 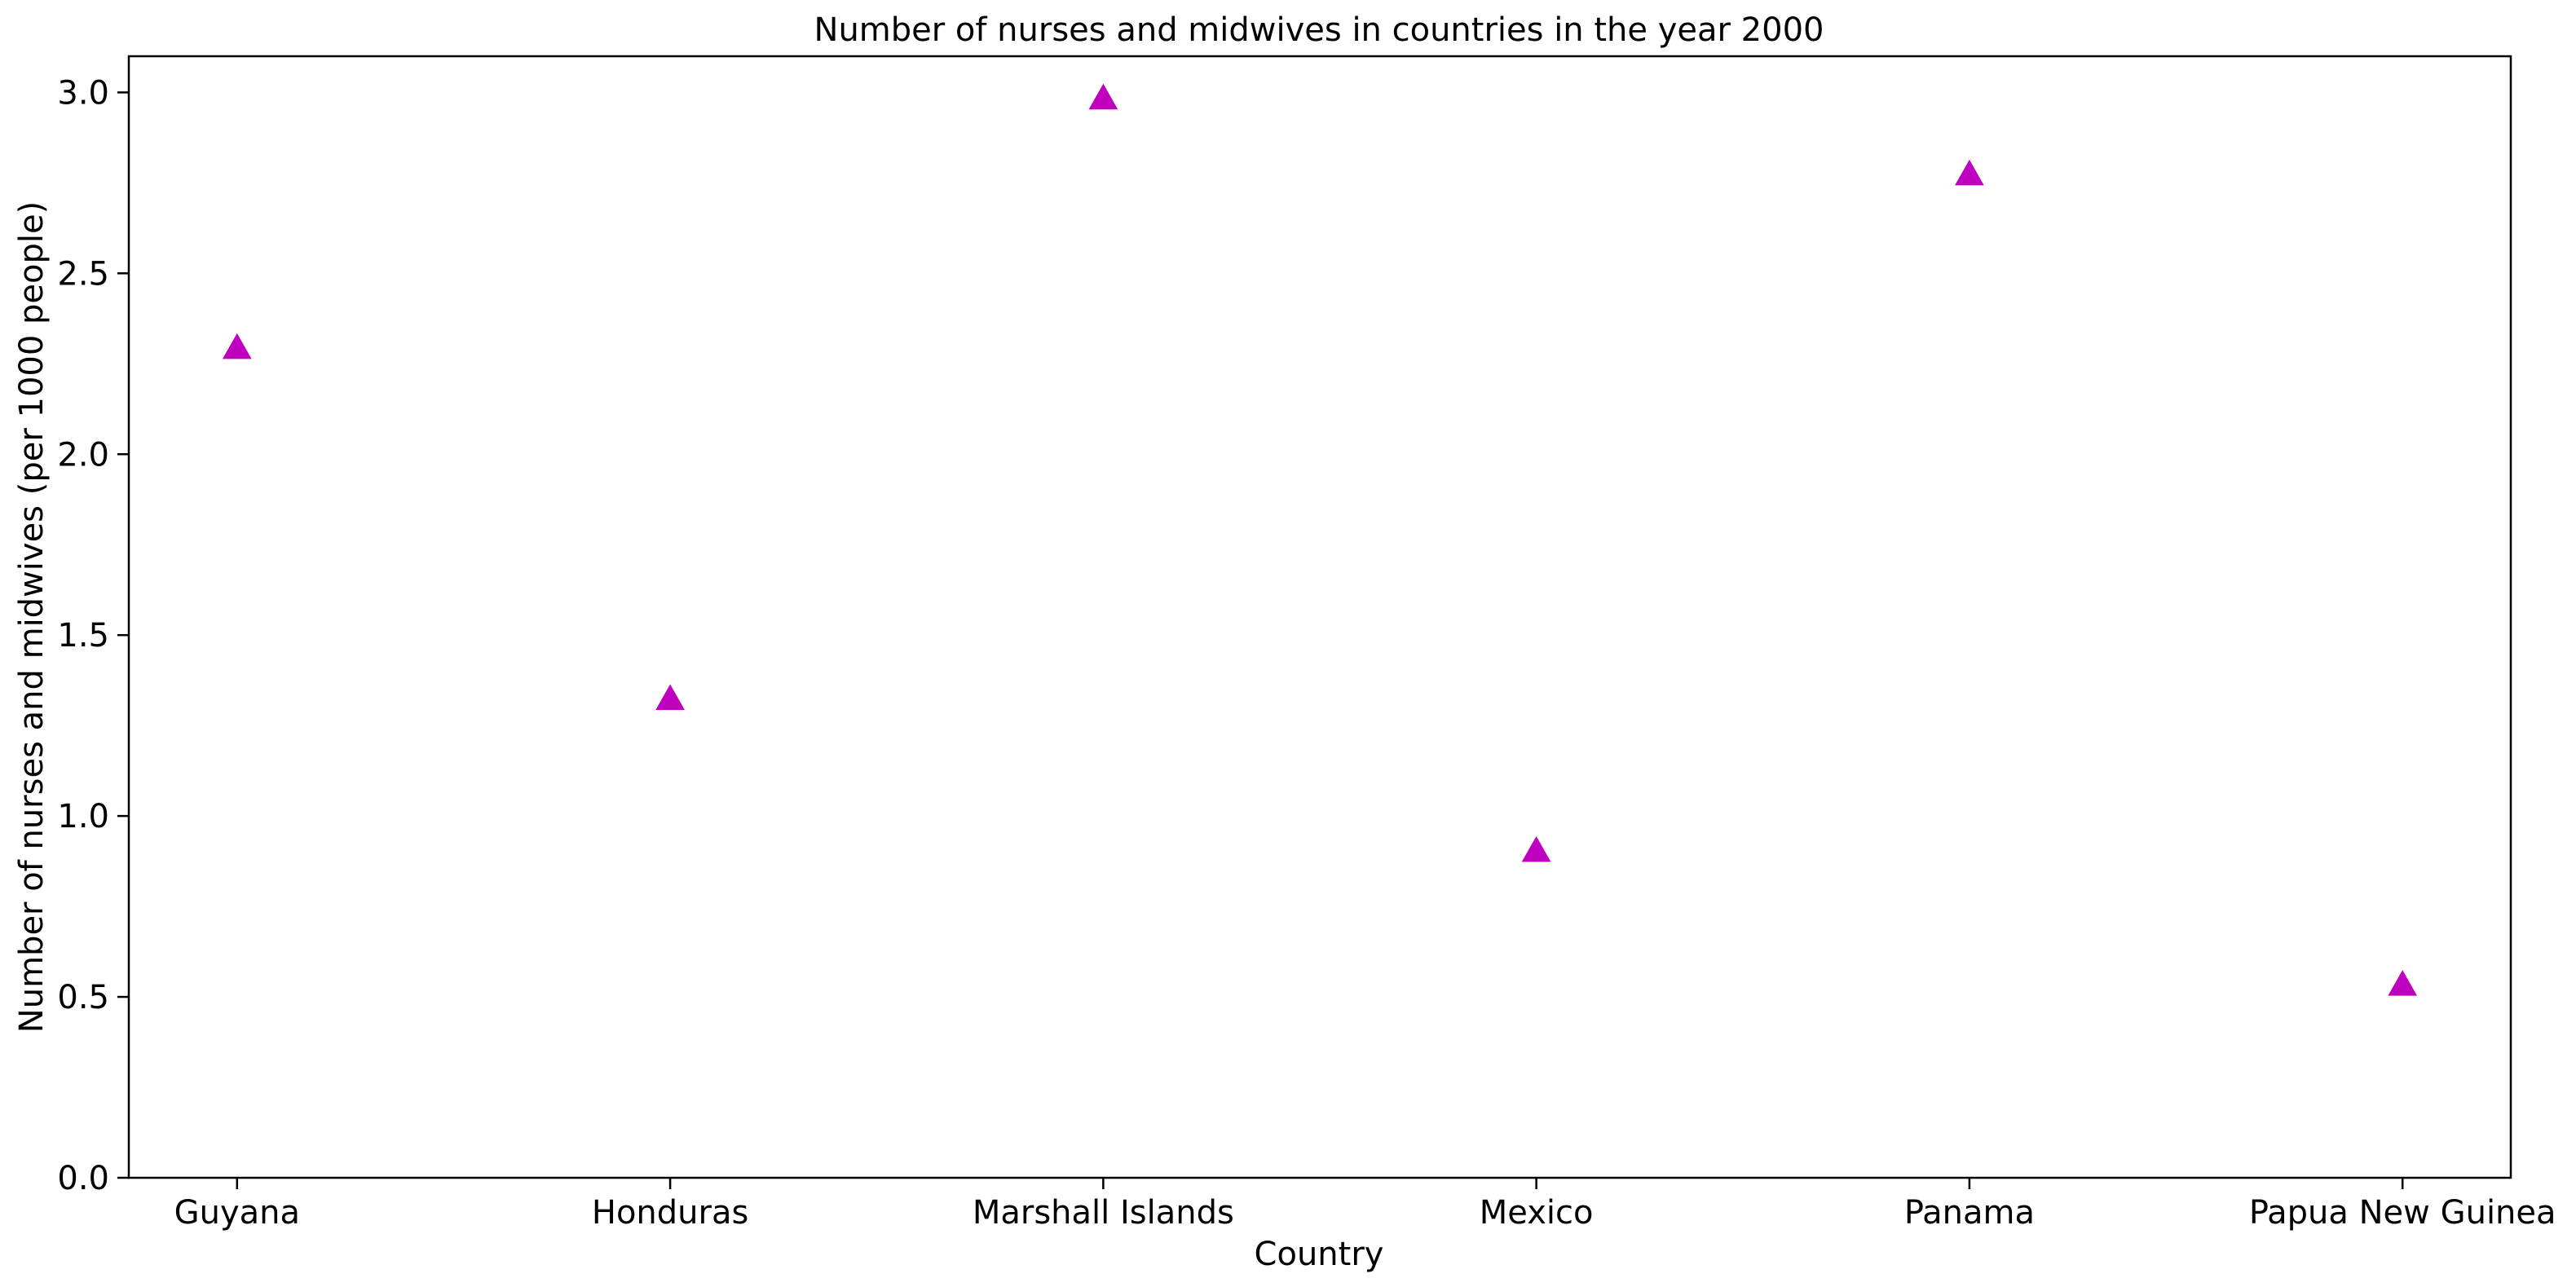 I want to click on x-tick-label: Honduras, so click(x=670, y=1213).